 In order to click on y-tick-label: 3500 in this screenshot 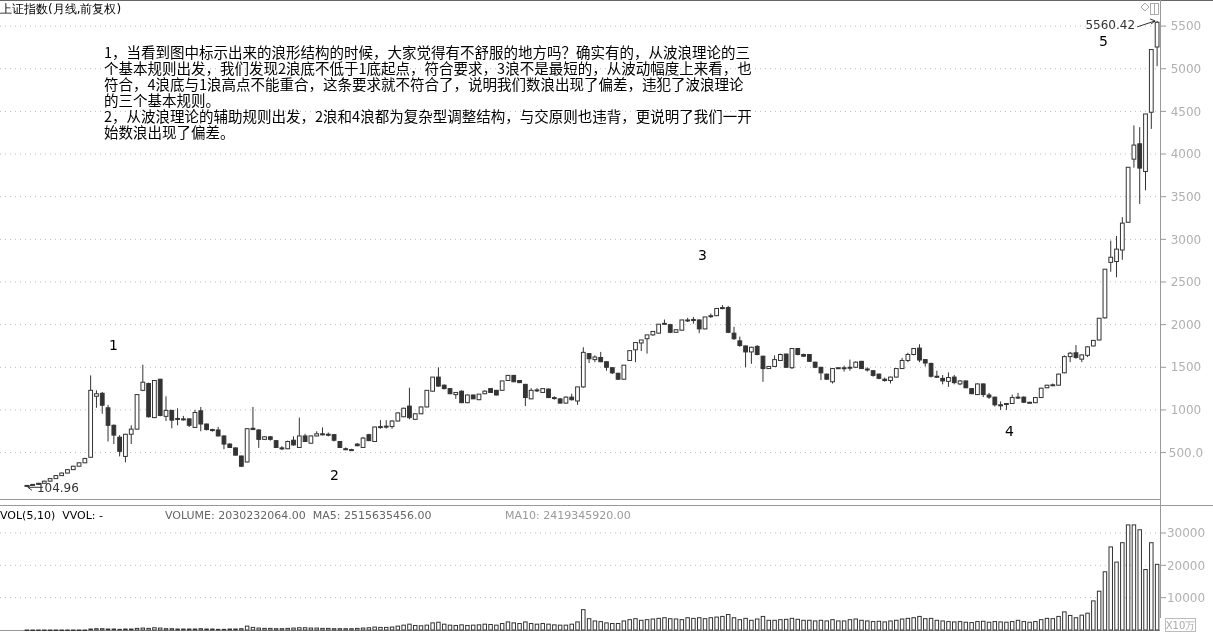, I will do `click(1186, 196)`.